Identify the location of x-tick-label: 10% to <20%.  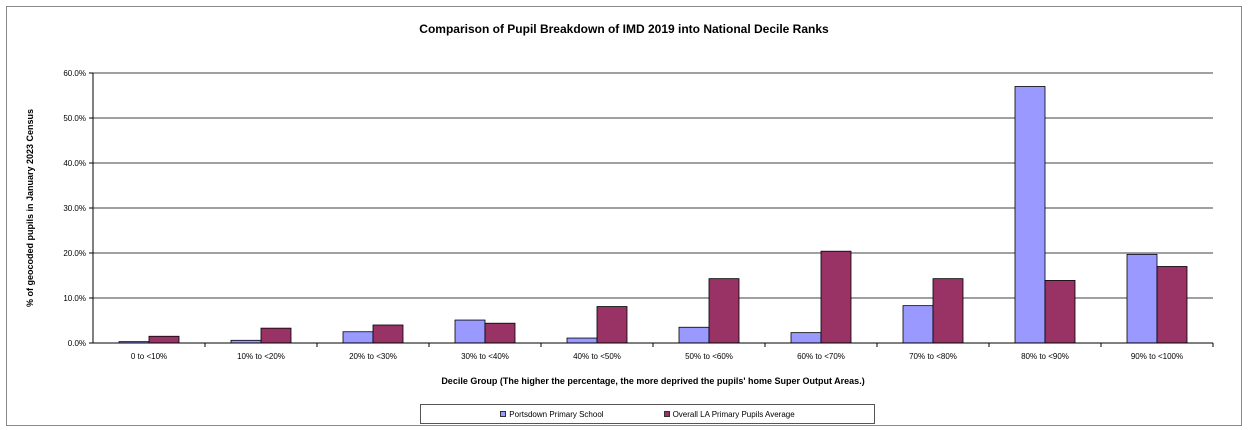
(261, 356).